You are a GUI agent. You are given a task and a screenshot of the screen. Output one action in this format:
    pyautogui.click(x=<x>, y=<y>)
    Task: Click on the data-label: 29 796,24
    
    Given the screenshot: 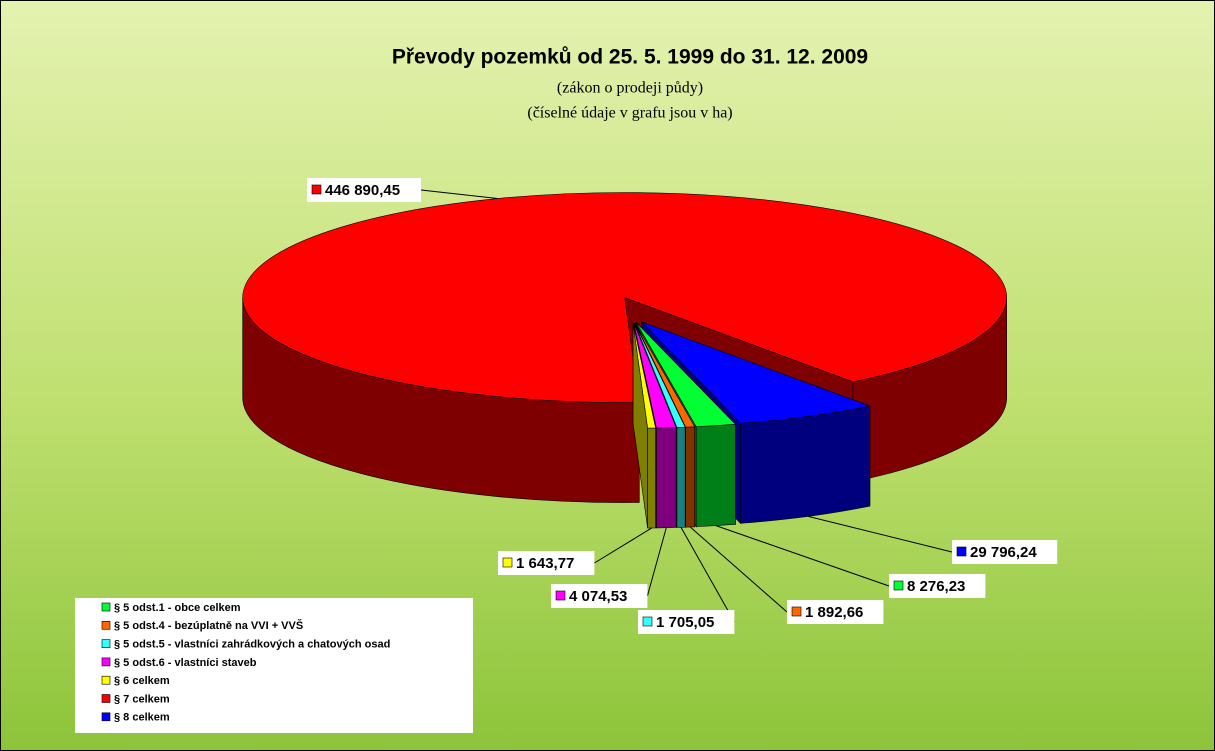 What is the action you would take?
    pyautogui.click(x=1003, y=552)
    